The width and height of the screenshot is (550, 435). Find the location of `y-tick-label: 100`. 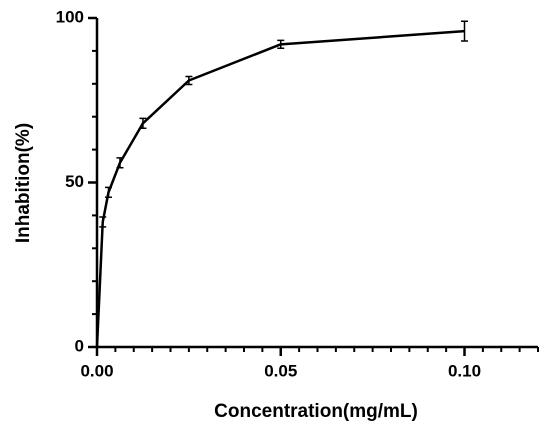

y-tick-label: 100 is located at coordinates (70, 16).